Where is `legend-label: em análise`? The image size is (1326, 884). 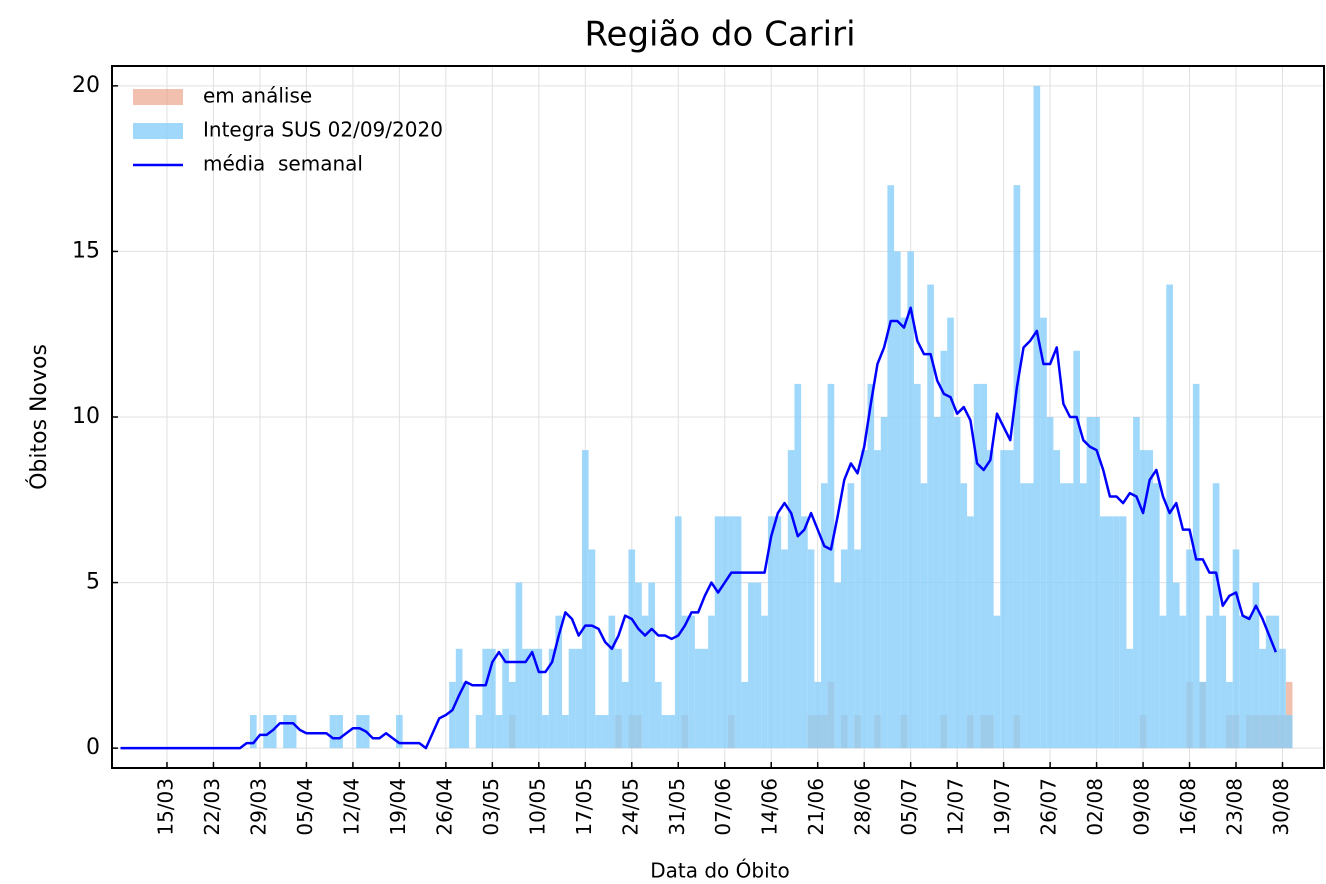
legend-label: em análise is located at coordinates (257, 96).